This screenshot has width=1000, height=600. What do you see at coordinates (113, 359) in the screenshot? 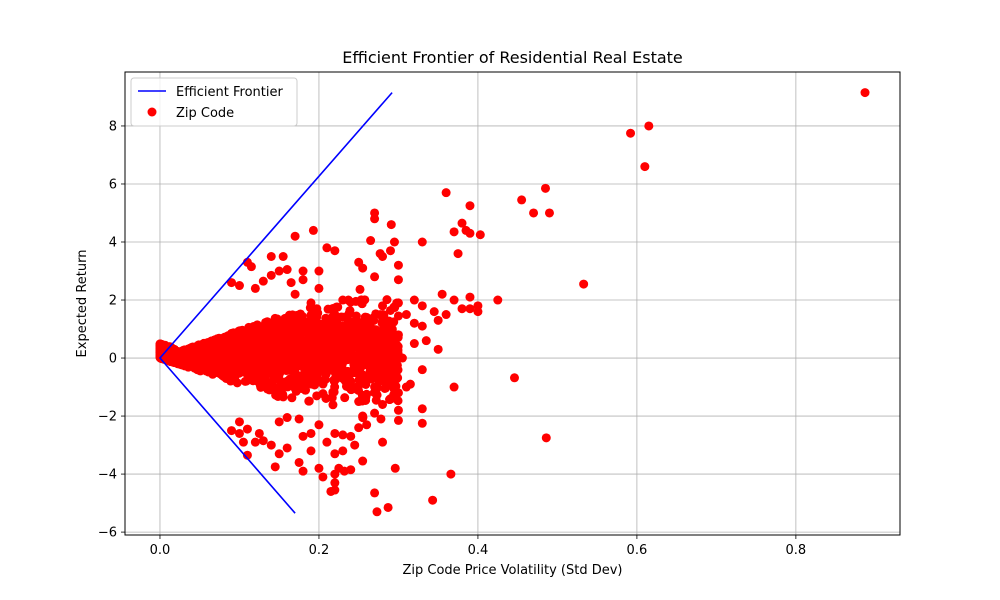
I see `y-tick-label: 0` at bounding box center [113, 359].